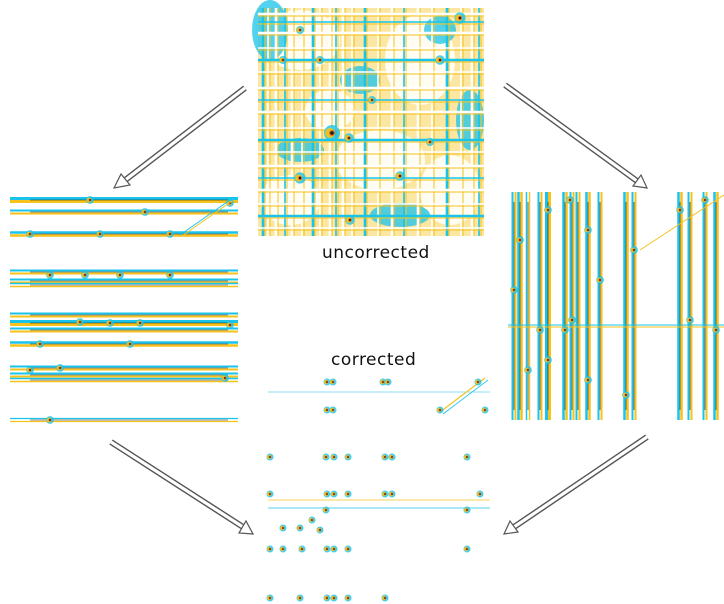  Describe the element at coordinates (124, 310) in the screenshot. I see `row-corrected-spectrum-panel` at that location.